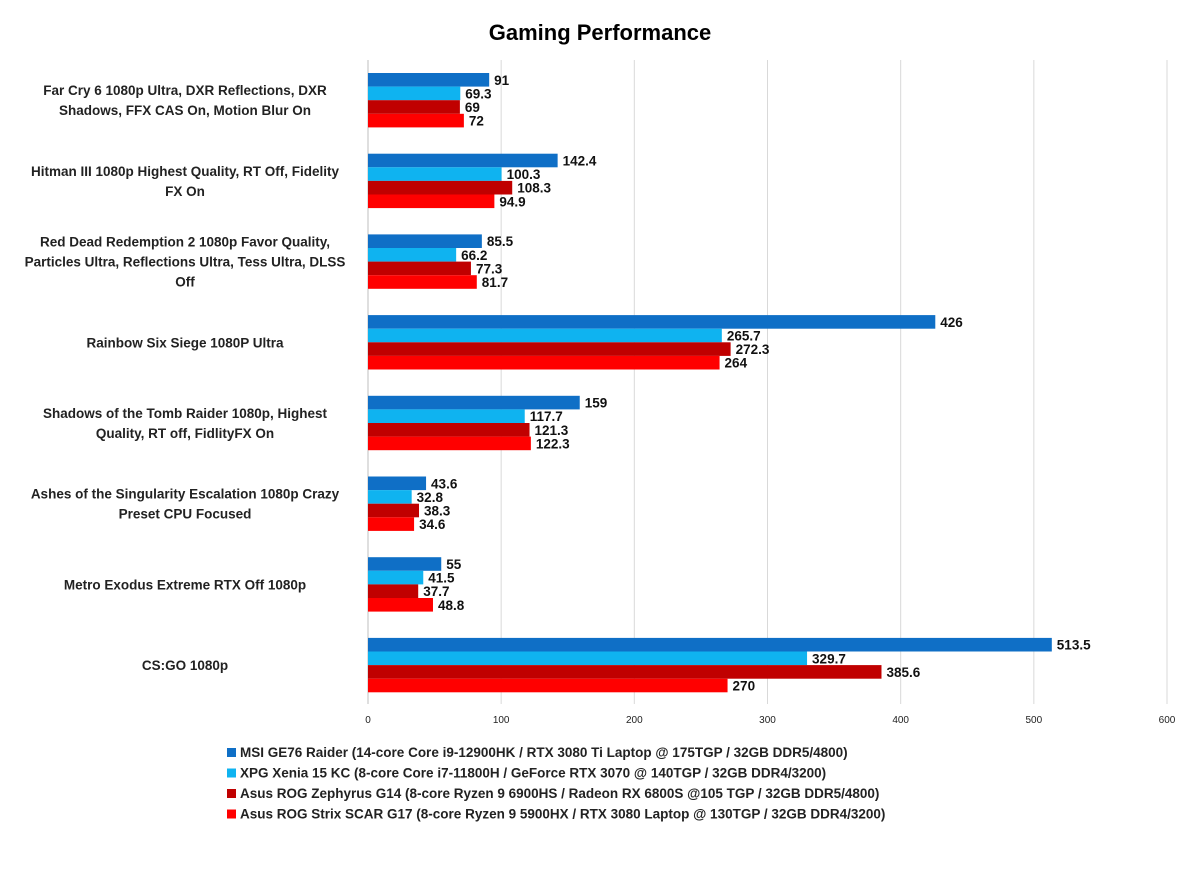 This screenshot has height=869, width=1200. Describe the element at coordinates (744, 686) in the screenshot. I see `bar-value-label: 270` at that location.